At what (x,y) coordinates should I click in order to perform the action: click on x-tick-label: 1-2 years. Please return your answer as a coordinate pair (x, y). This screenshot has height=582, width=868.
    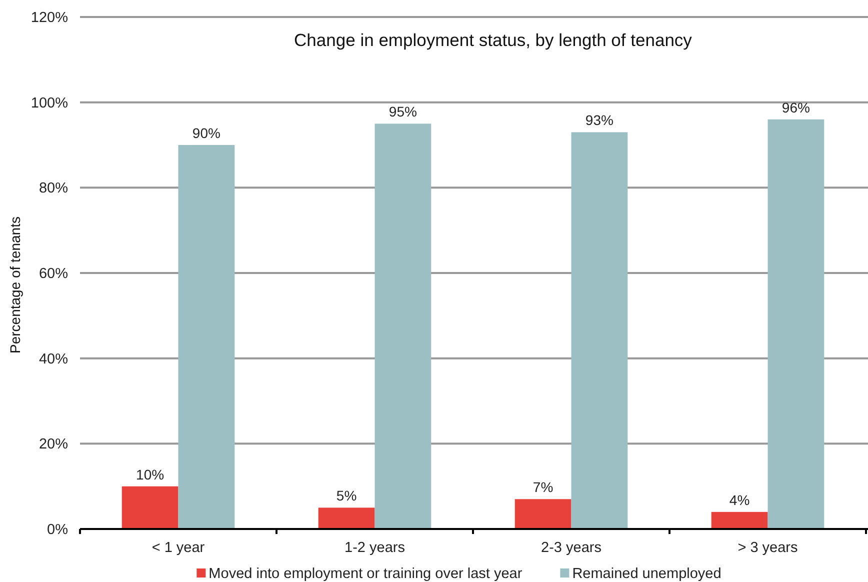
    Looking at the image, I should click on (374, 548).